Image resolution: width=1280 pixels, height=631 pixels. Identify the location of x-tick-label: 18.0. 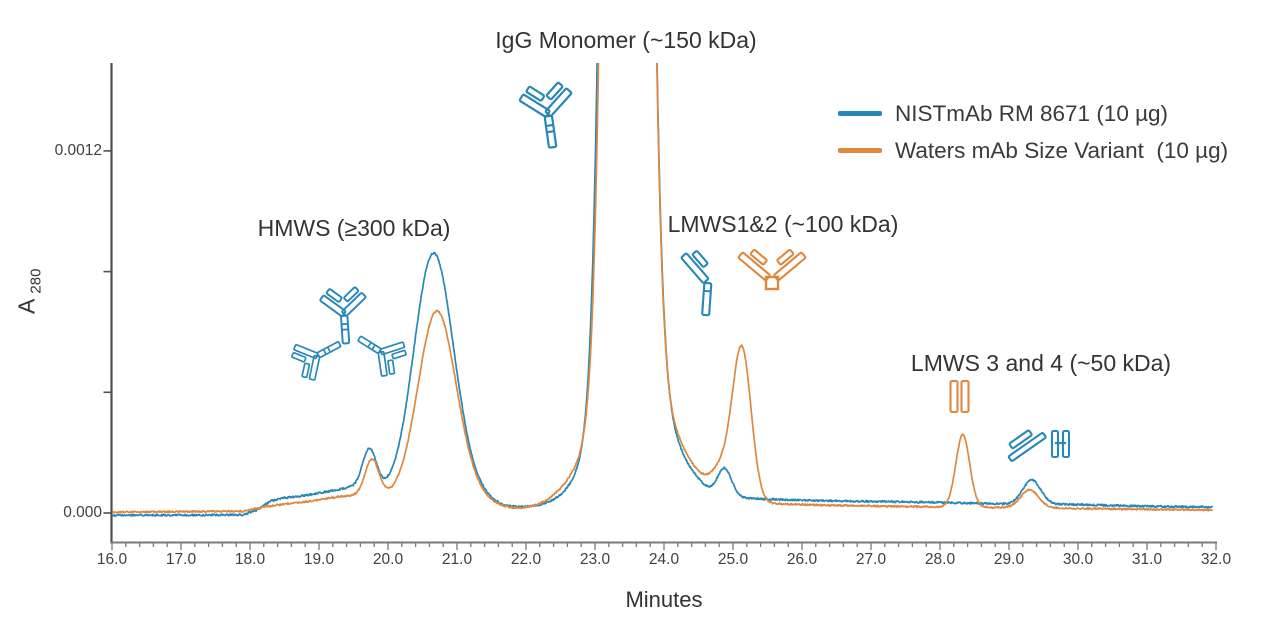
(250, 559).